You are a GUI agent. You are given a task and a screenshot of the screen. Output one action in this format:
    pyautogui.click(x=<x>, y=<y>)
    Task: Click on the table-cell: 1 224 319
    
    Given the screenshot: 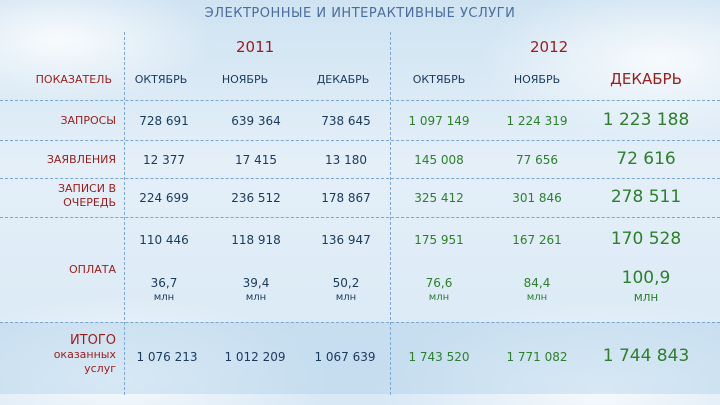 What is the action you would take?
    pyautogui.click(x=537, y=121)
    